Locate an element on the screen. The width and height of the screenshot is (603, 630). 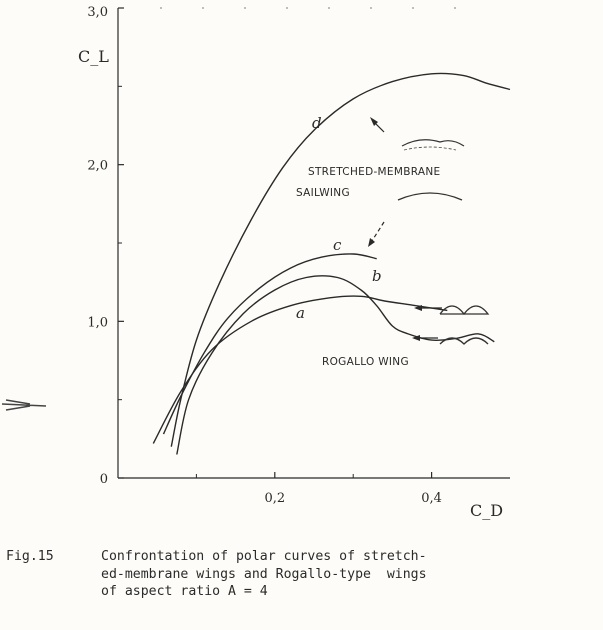
y-tick-label: 0 is located at coordinates (104, 479).